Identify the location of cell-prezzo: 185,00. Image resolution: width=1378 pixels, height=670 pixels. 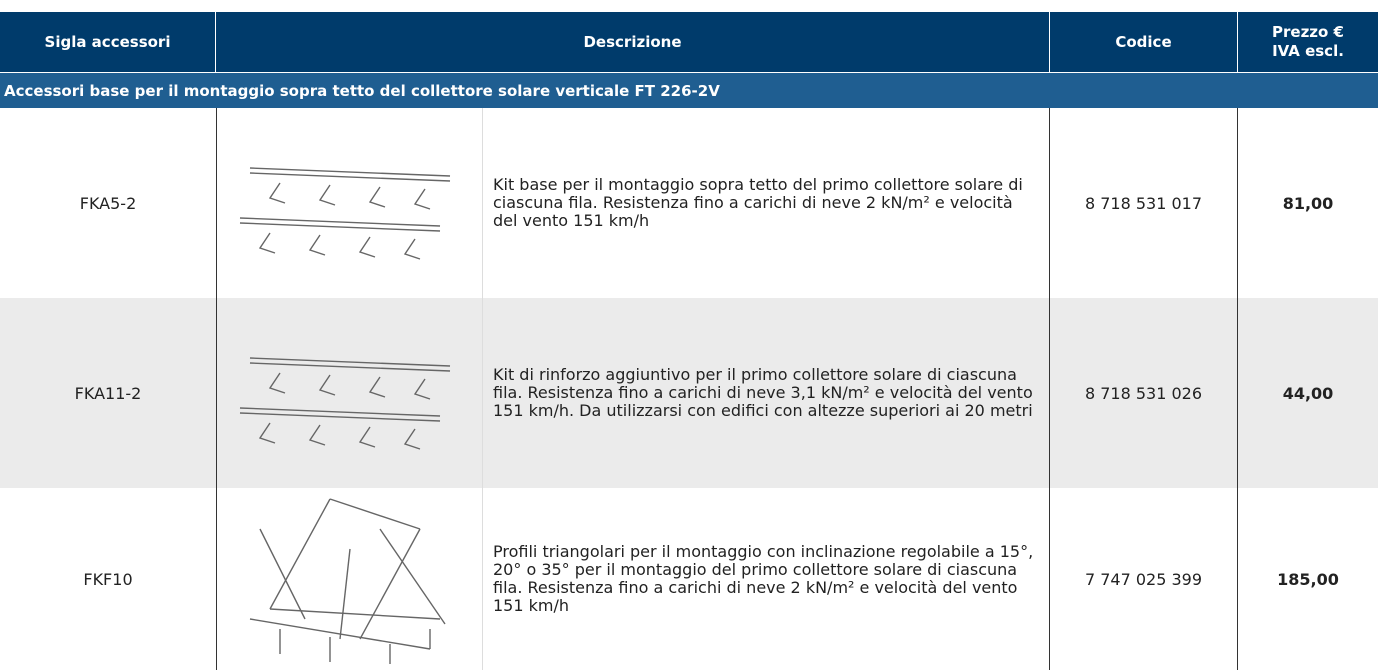
(1308, 579).